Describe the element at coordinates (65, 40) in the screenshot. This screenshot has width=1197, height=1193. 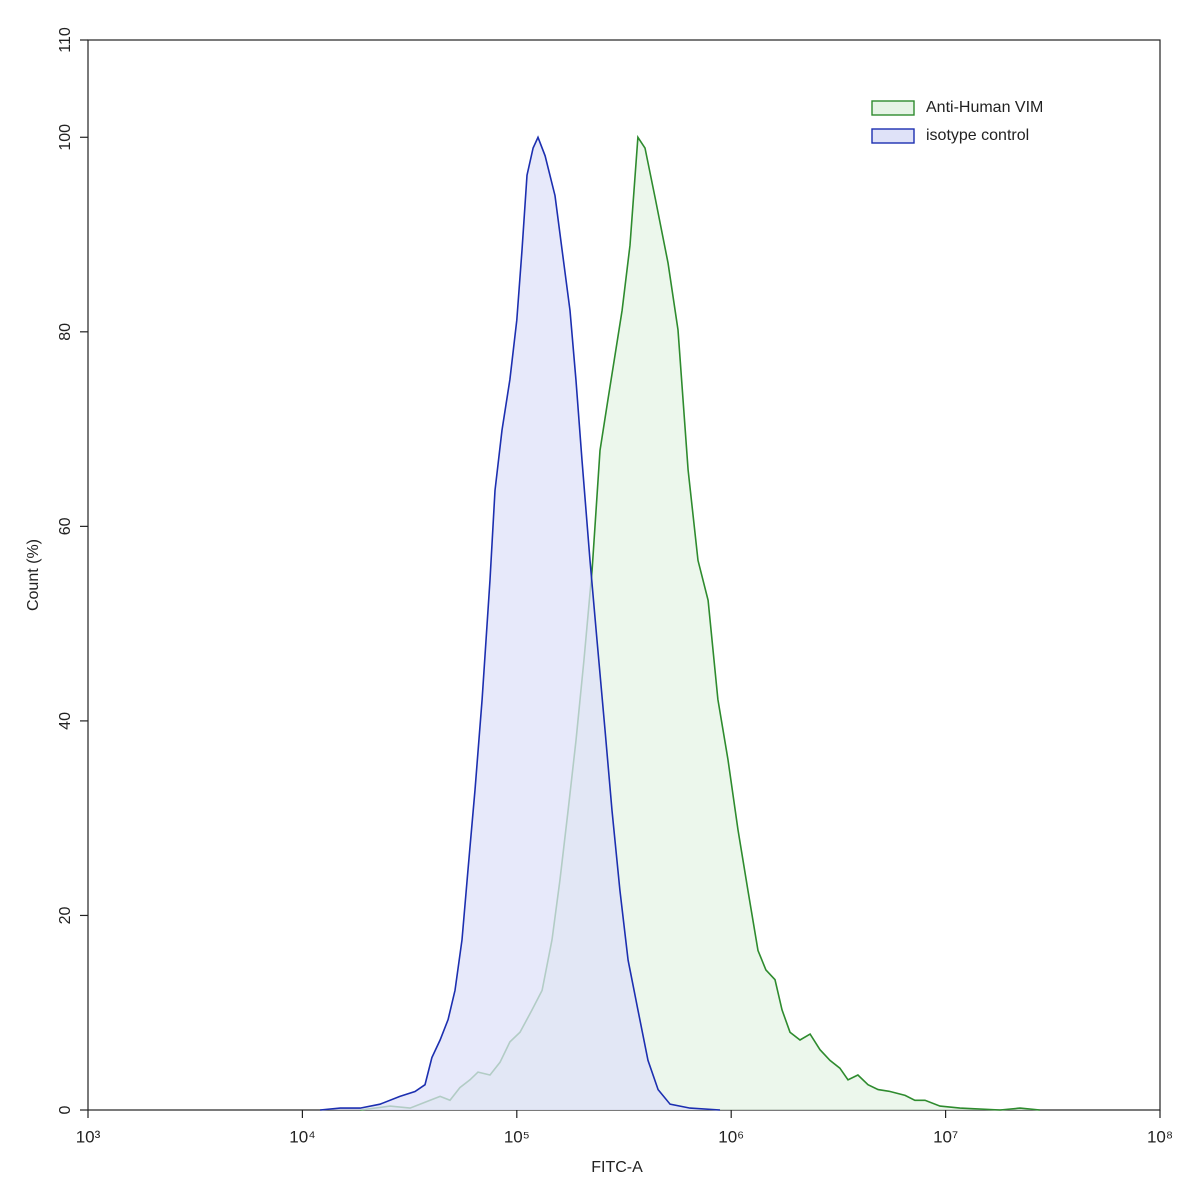
I see `y-tick-label: 110` at that location.